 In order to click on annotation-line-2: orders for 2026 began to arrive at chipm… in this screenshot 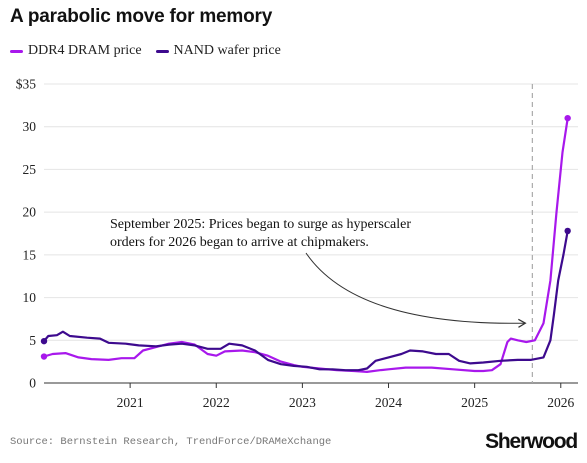, I will do `click(239, 242)`.